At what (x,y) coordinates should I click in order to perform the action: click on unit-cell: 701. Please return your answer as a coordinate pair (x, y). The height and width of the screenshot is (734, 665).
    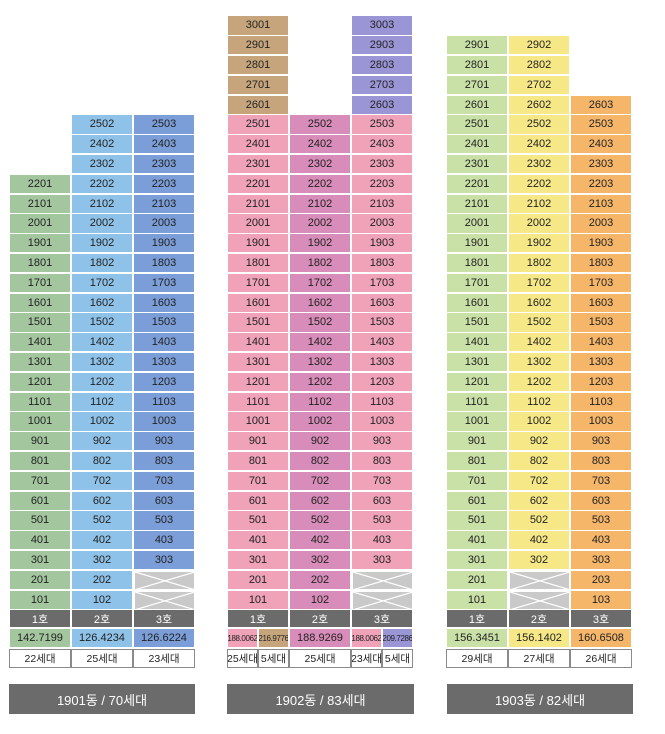
    Looking at the image, I should click on (258, 480).